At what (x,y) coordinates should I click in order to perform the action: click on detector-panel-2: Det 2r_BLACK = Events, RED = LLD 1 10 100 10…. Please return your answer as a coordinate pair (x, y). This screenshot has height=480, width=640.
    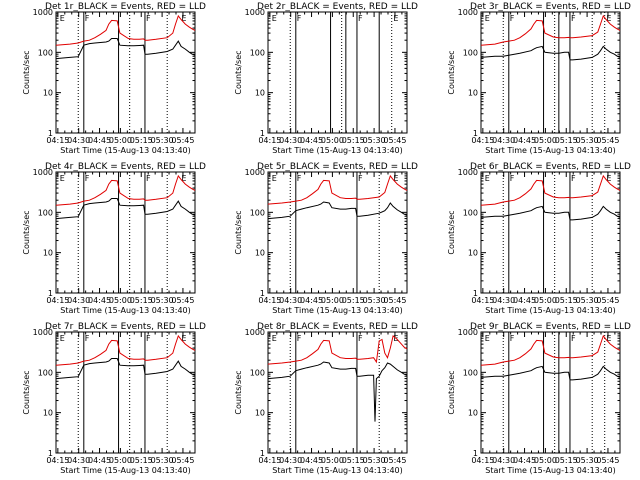
    Looking at the image, I should click on (326, 78).